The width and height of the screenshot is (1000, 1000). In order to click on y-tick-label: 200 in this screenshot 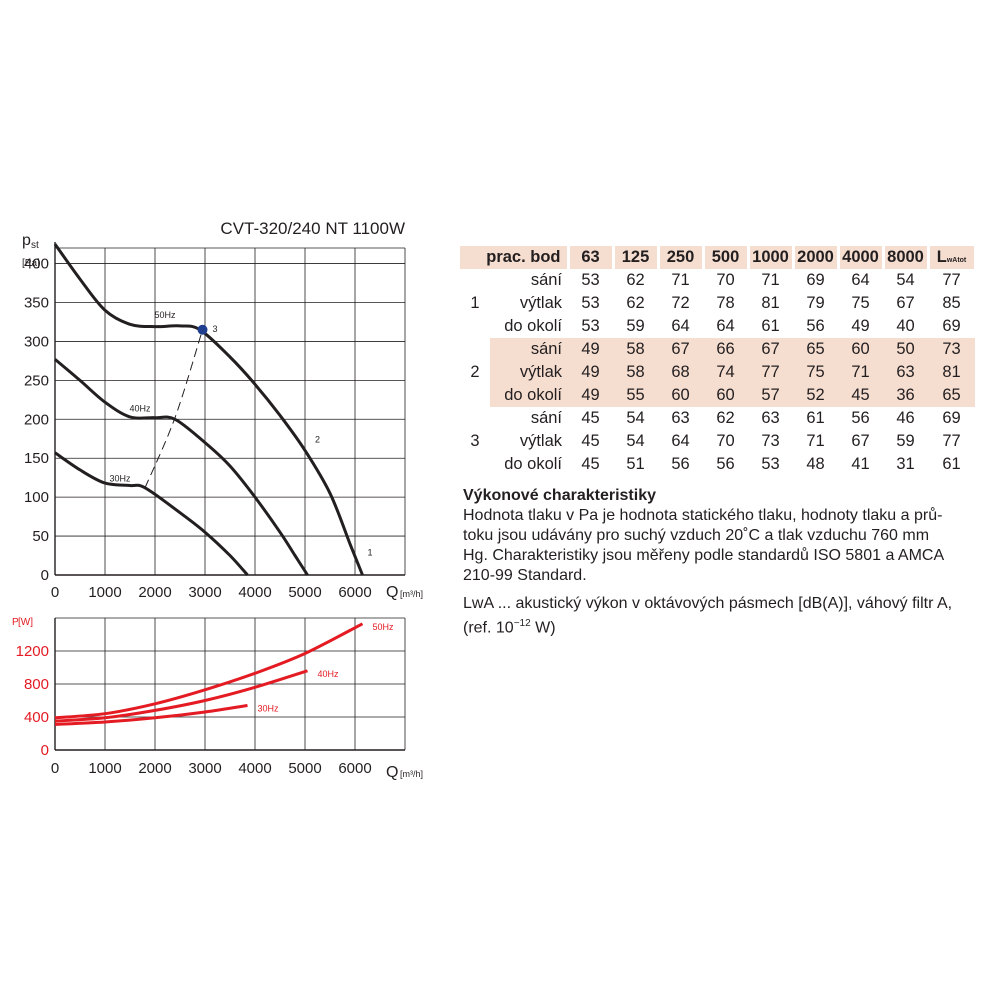, I will do `click(36, 419)`.